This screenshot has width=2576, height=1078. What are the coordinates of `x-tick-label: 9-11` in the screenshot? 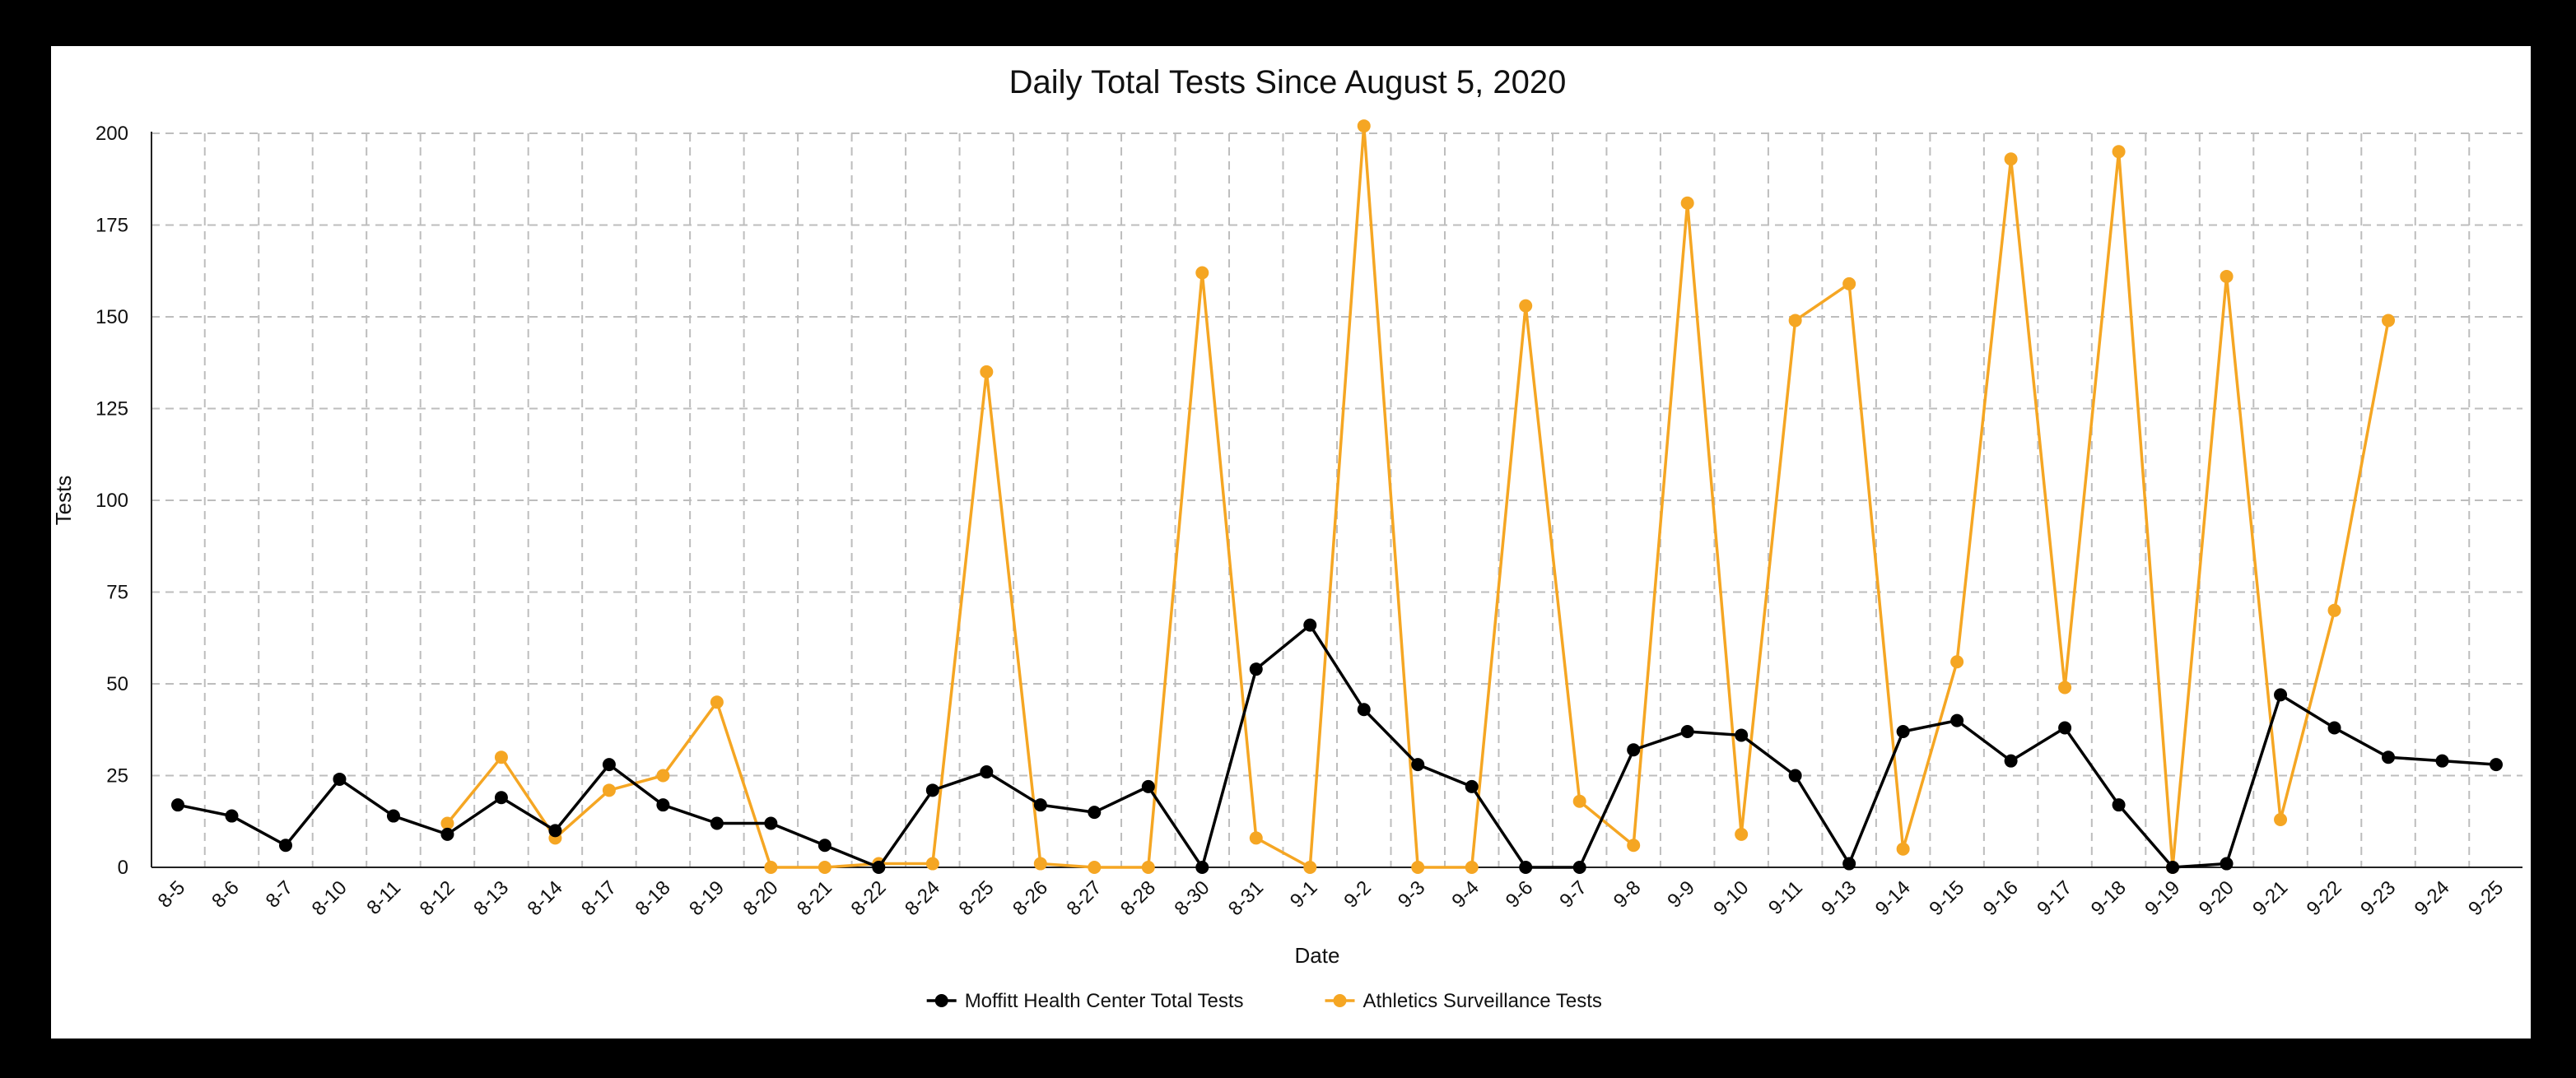 It's located at (1785, 897).